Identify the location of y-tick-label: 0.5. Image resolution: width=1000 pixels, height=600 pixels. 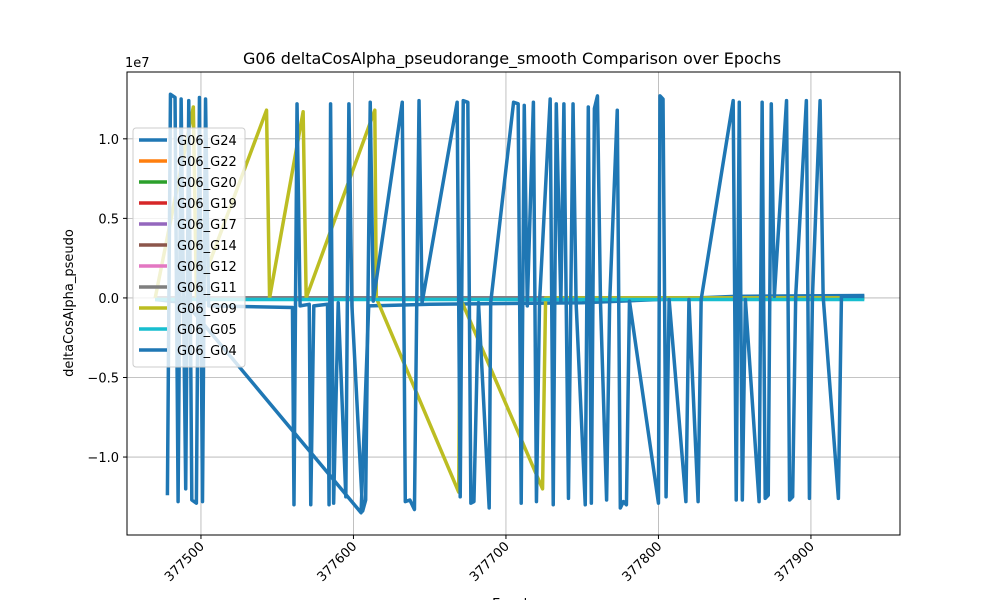
(108, 219).